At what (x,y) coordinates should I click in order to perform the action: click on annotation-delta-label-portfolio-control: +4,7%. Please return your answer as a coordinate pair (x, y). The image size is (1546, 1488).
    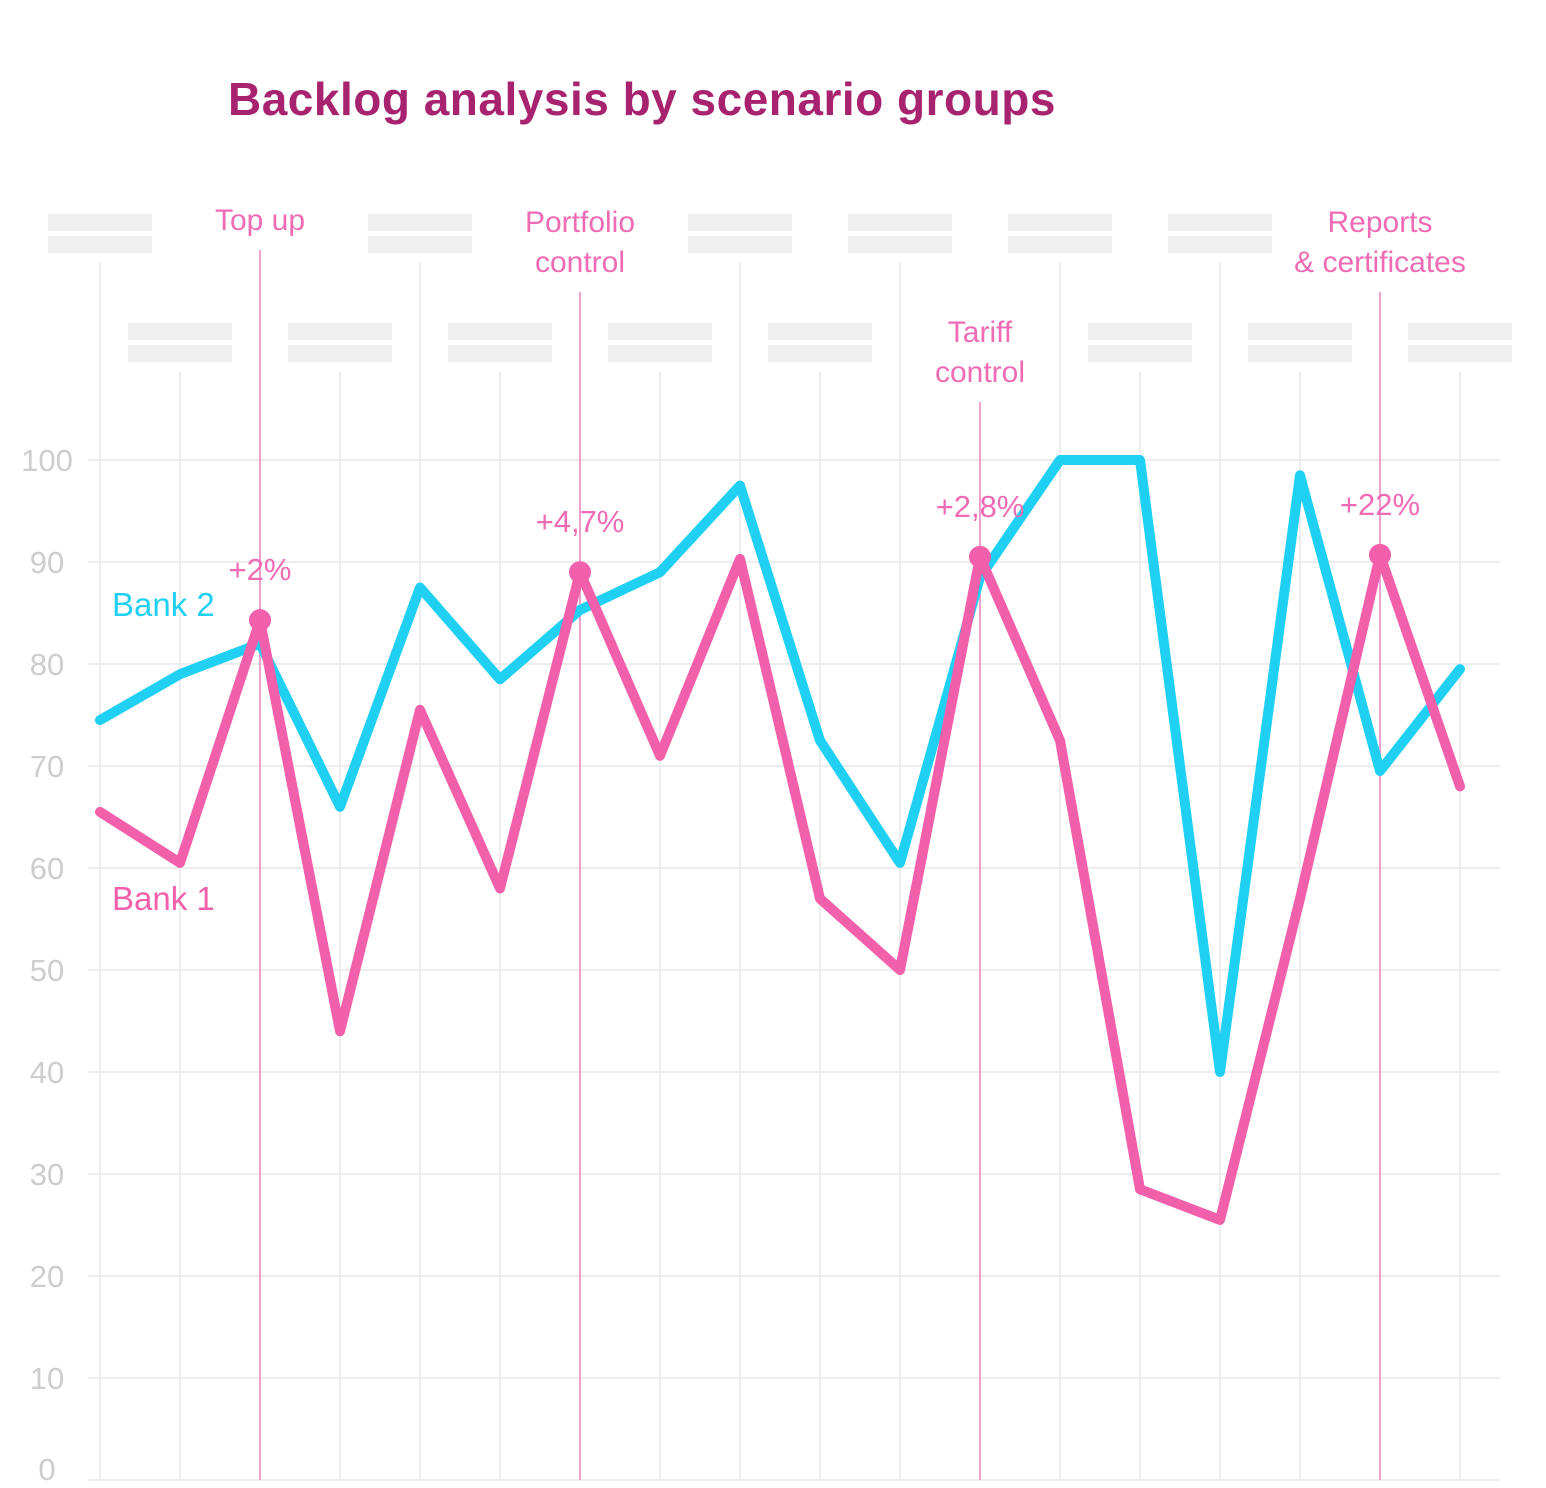
    Looking at the image, I should click on (580, 521).